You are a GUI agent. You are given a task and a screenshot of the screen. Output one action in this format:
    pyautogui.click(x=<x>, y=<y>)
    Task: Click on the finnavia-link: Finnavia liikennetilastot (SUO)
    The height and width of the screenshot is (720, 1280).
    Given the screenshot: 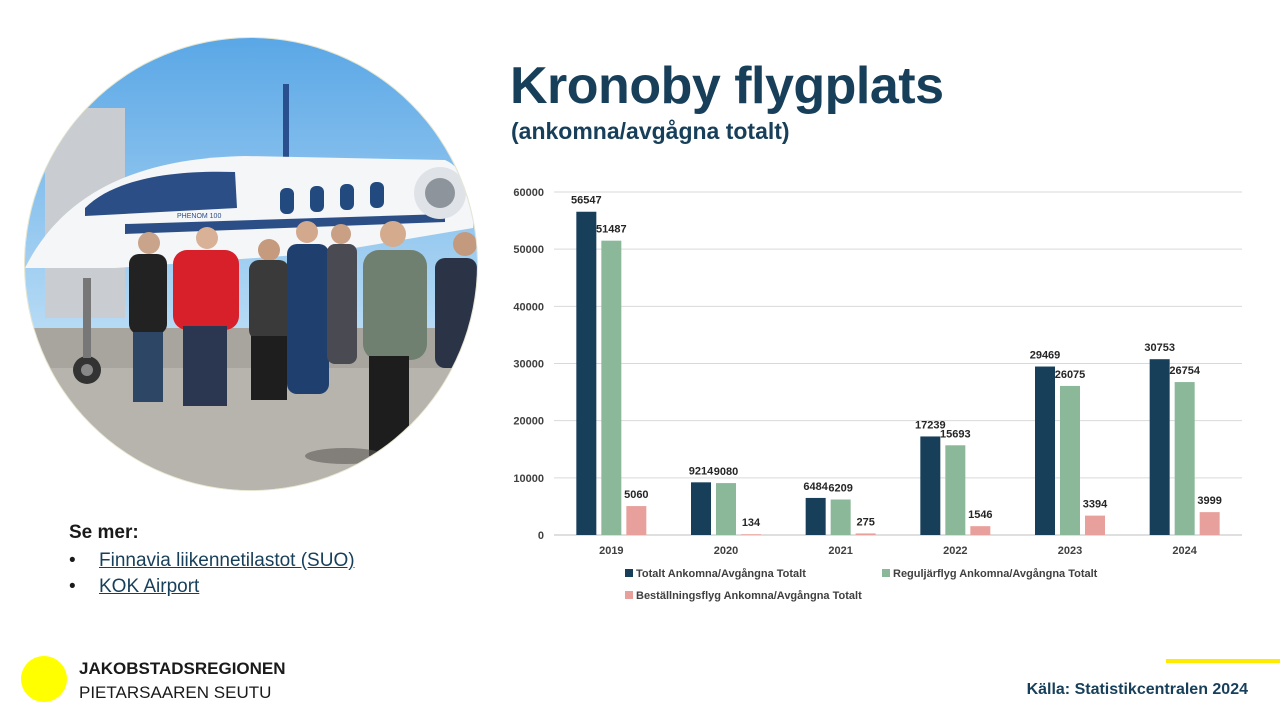 What is the action you would take?
    pyautogui.click(x=227, y=560)
    